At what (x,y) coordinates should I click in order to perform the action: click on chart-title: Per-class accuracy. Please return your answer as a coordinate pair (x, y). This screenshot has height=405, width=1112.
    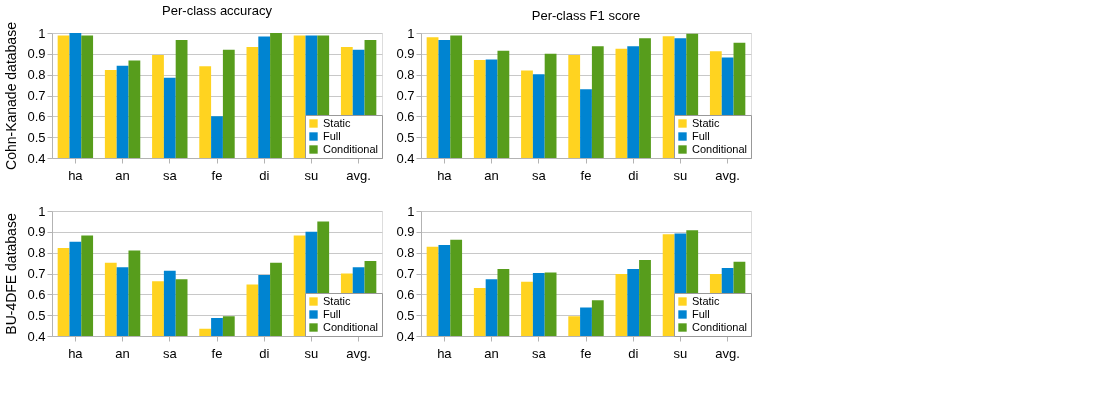
    Looking at the image, I should click on (217, 10).